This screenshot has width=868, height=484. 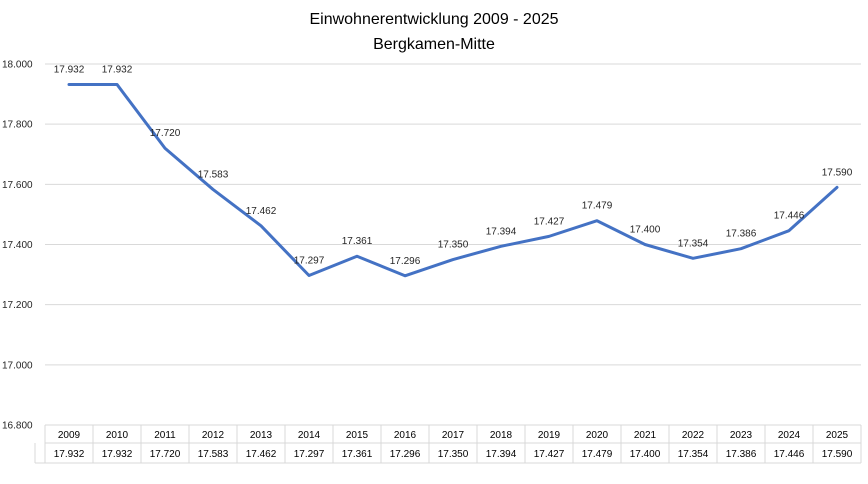 I want to click on data-label: 17.427, so click(x=549, y=221).